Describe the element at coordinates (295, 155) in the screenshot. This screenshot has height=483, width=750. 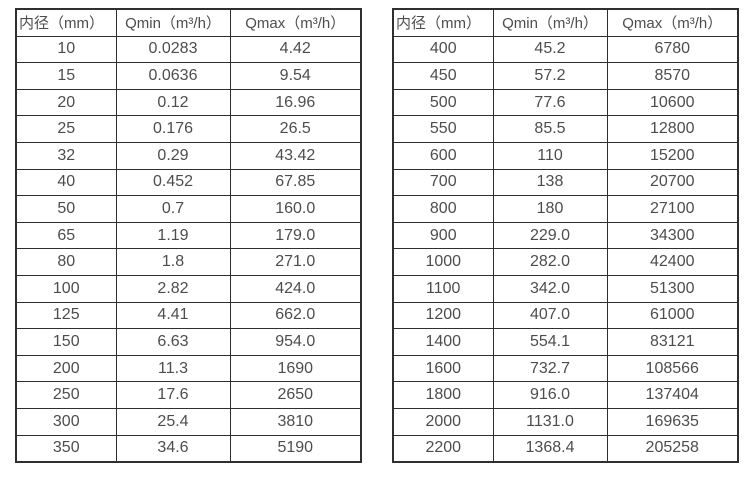
I see `table-cell: 43.42` at that location.